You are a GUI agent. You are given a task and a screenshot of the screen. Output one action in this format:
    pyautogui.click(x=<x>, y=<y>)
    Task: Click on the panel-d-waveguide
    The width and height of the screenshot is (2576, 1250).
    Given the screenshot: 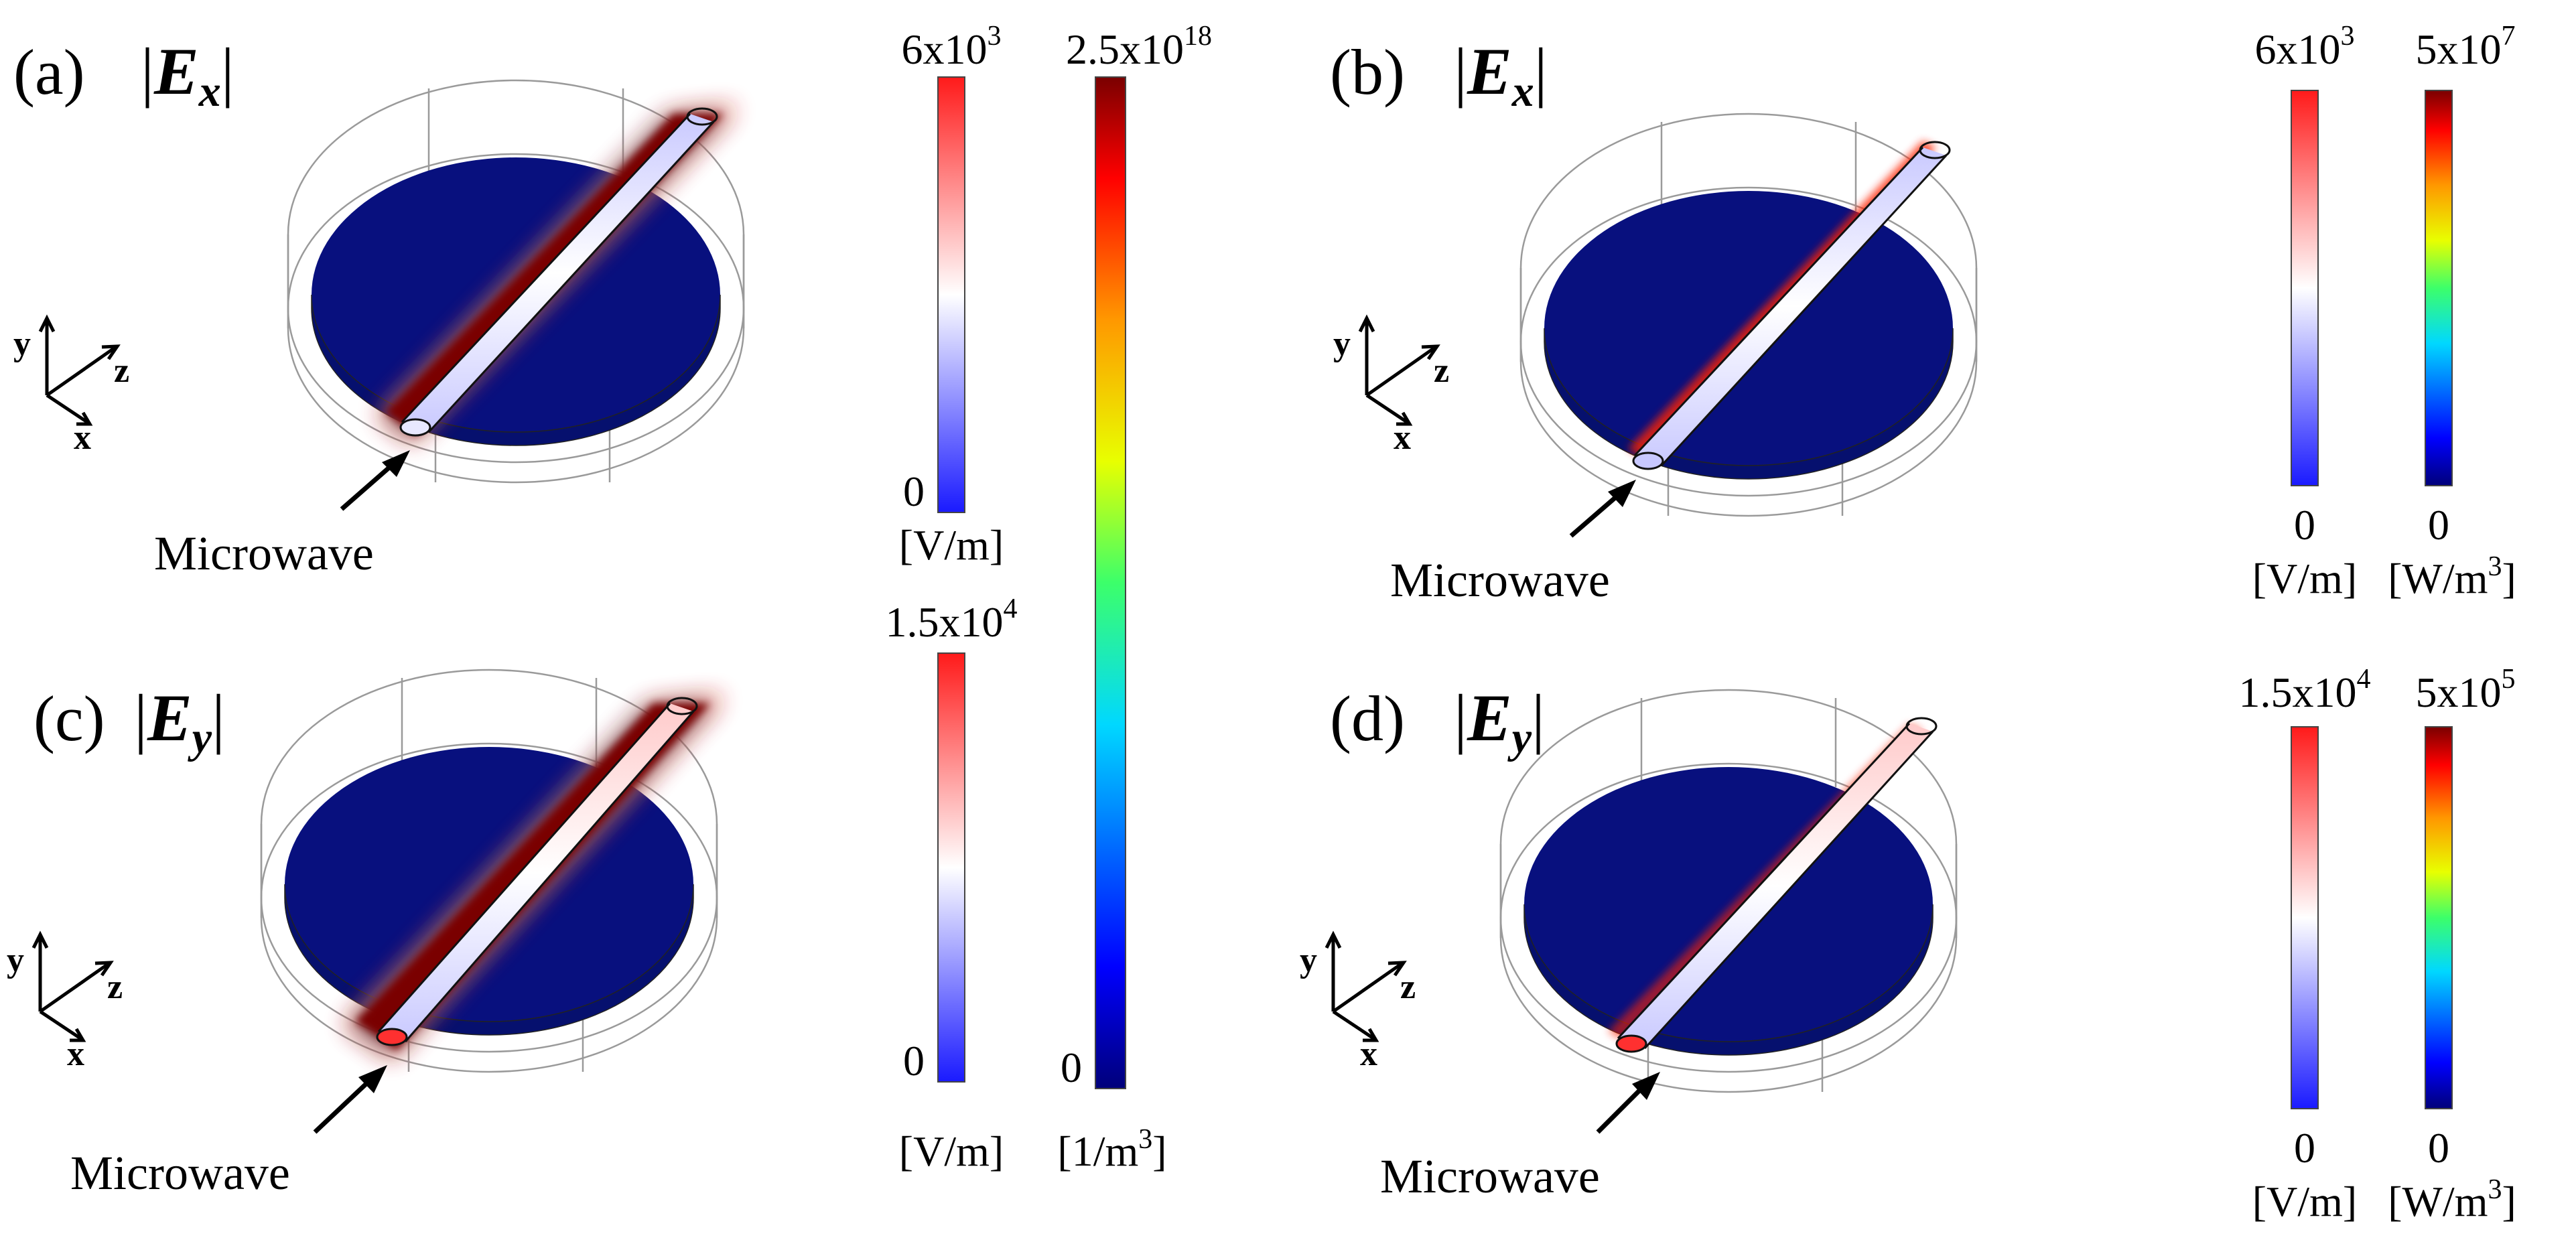 What is the action you would take?
    pyautogui.click(x=1777, y=885)
    